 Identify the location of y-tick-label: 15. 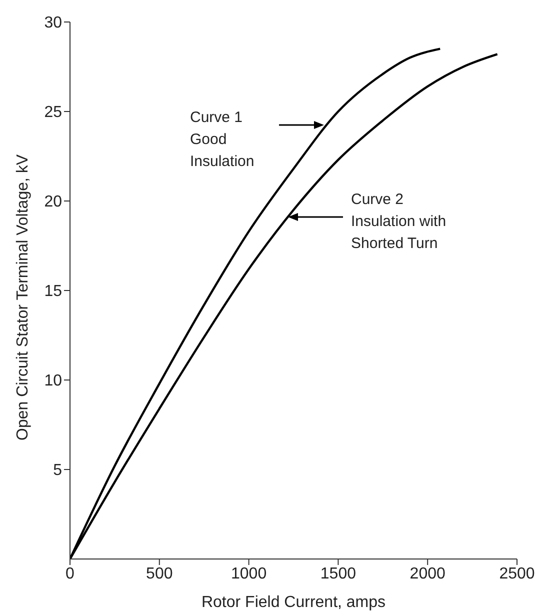
(53, 291).